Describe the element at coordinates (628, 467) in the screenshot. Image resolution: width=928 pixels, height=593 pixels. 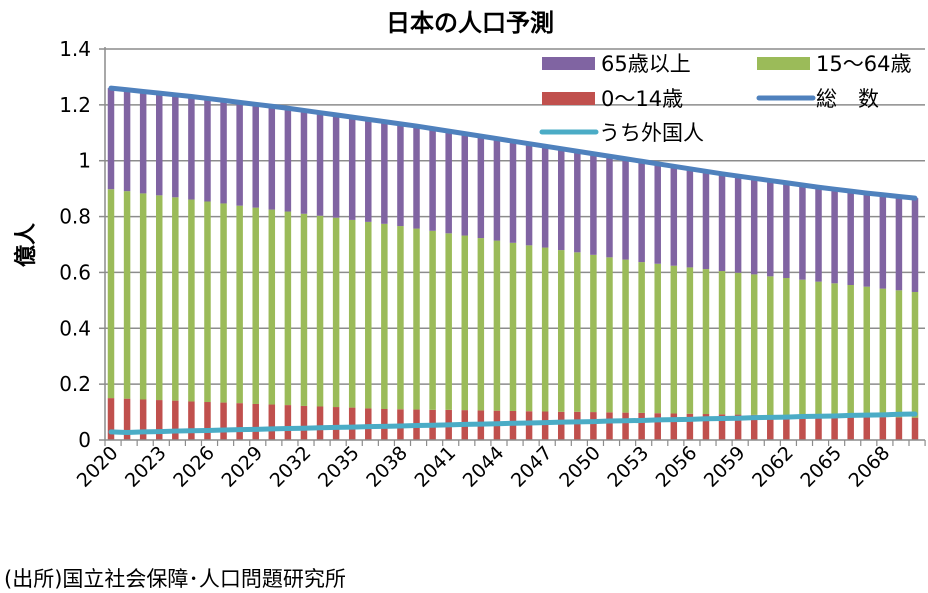
I see `x-tick-label: 2053` at that location.